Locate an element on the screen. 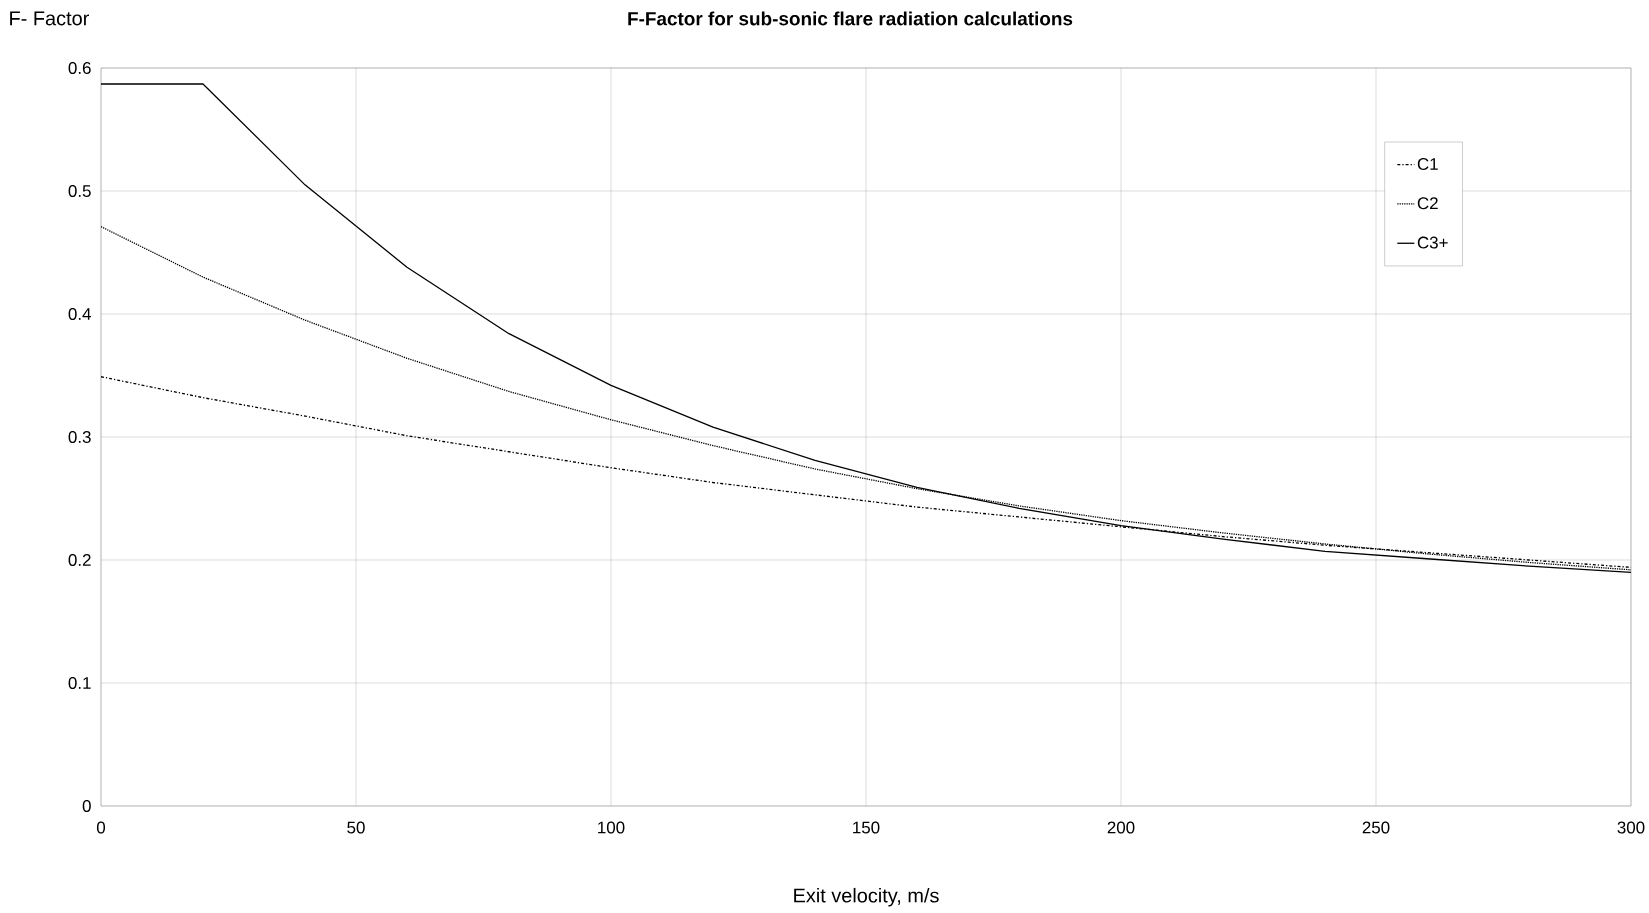 The width and height of the screenshot is (1649, 913). x-axis-title: Exit velocity, m/s is located at coordinates (866, 897).